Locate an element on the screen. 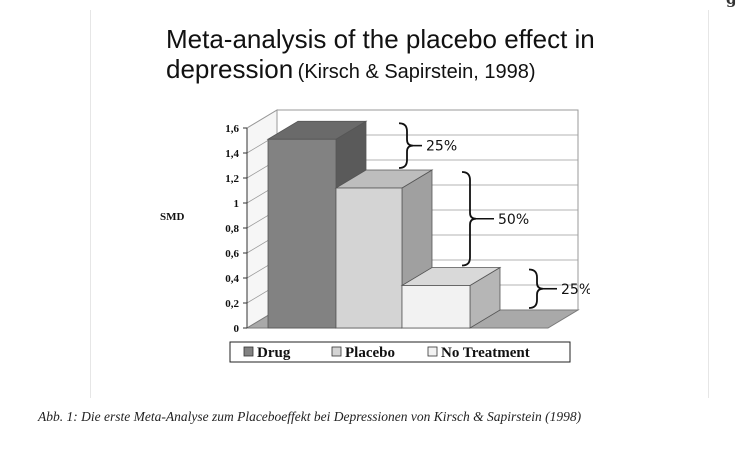 The height and width of the screenshot is (461, 755). frame-right-line is located at coordinates (708, 204).